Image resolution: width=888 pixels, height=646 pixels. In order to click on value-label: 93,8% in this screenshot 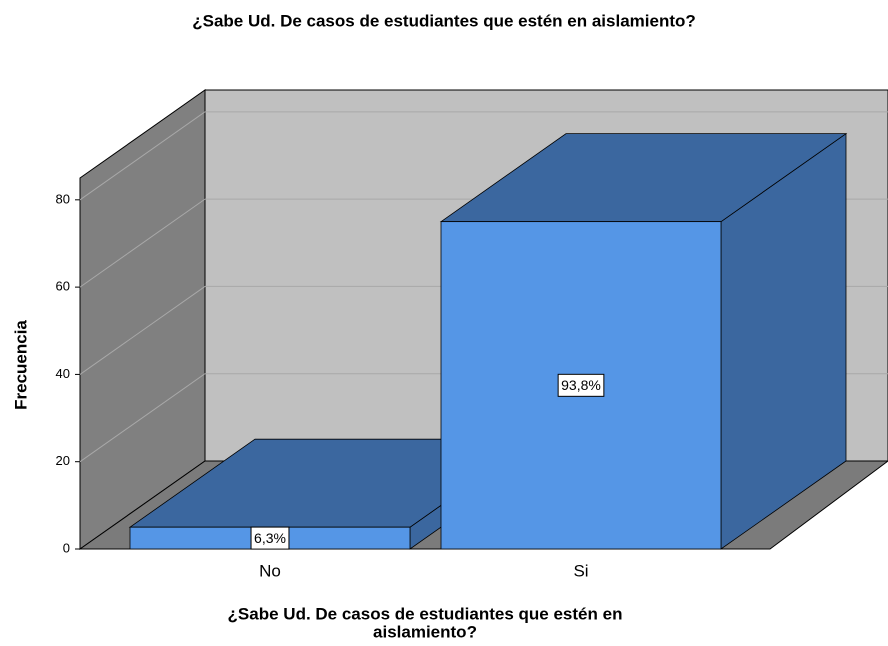, I will do `click(581, 385)`.